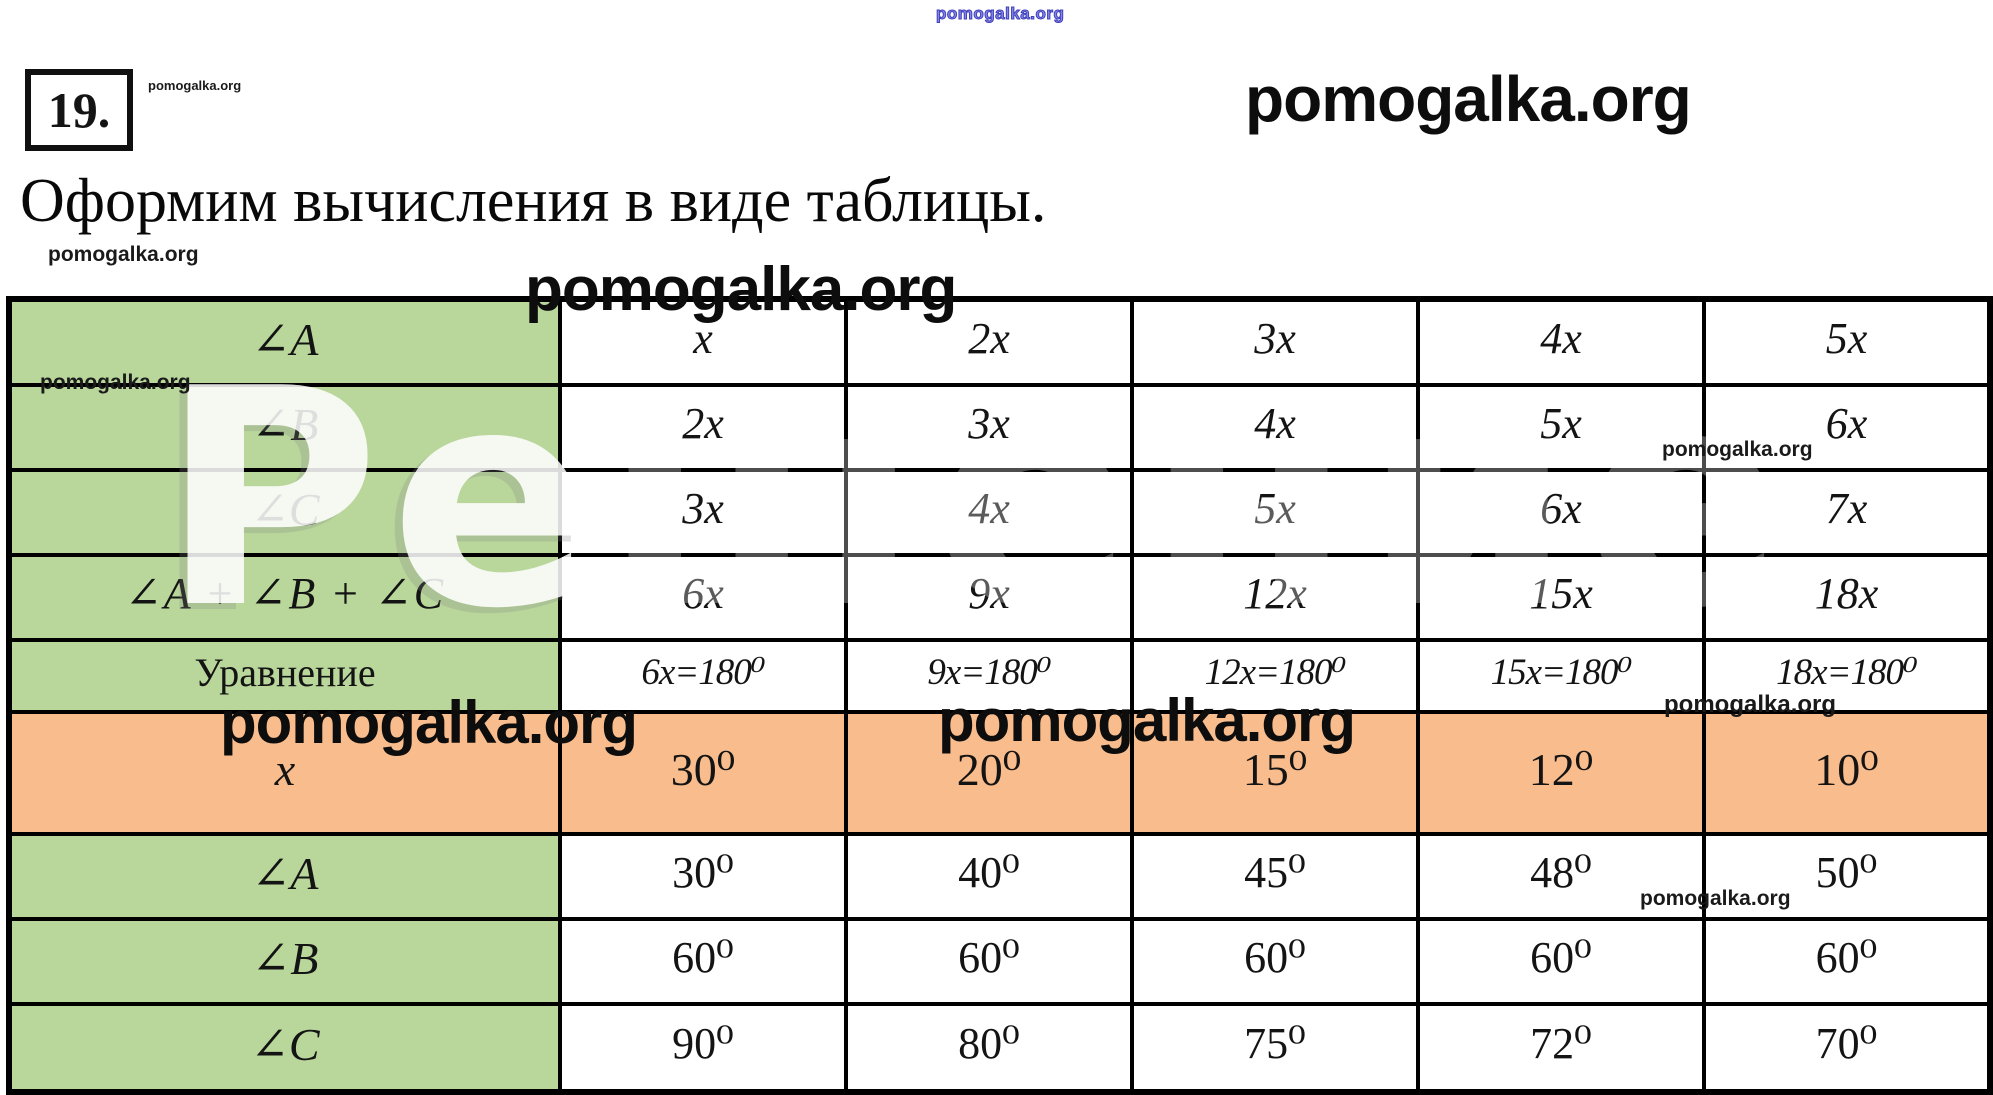 The image size is (1993, 1095). I want to click on table-cell: 70⁰, so click(1847, 1048).